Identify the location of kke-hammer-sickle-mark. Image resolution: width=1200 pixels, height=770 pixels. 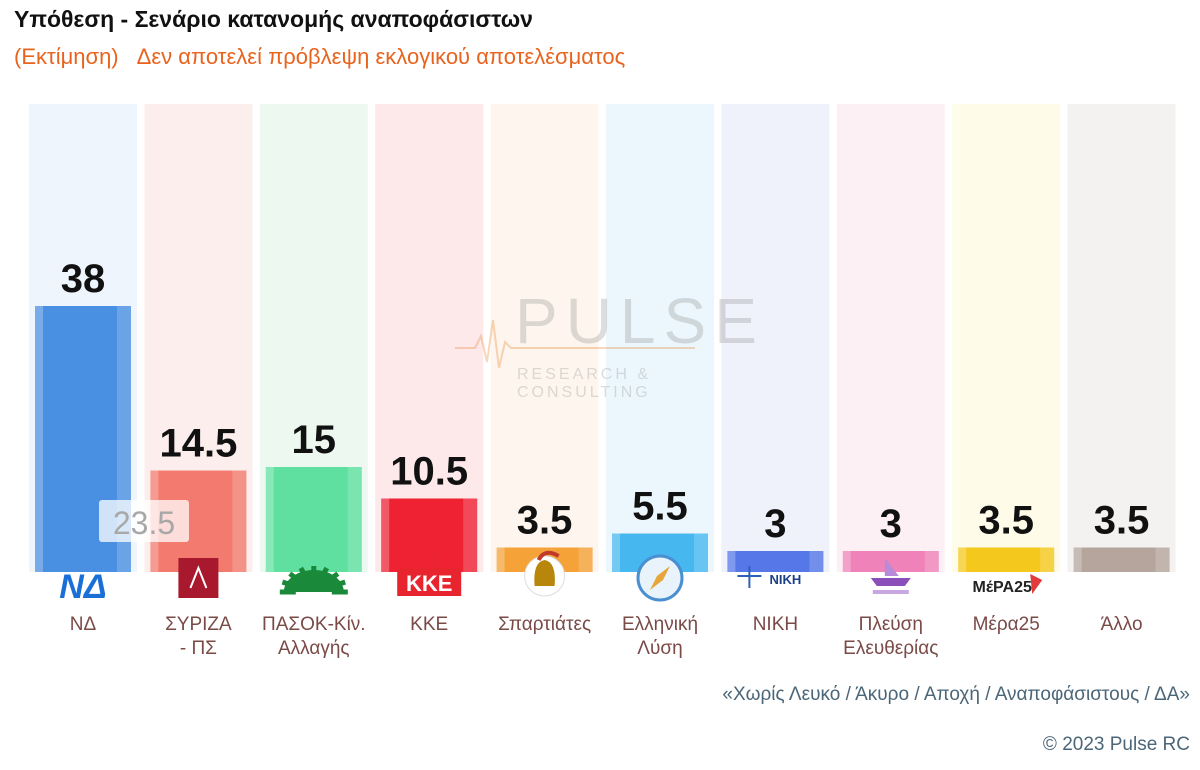
(429, 560).